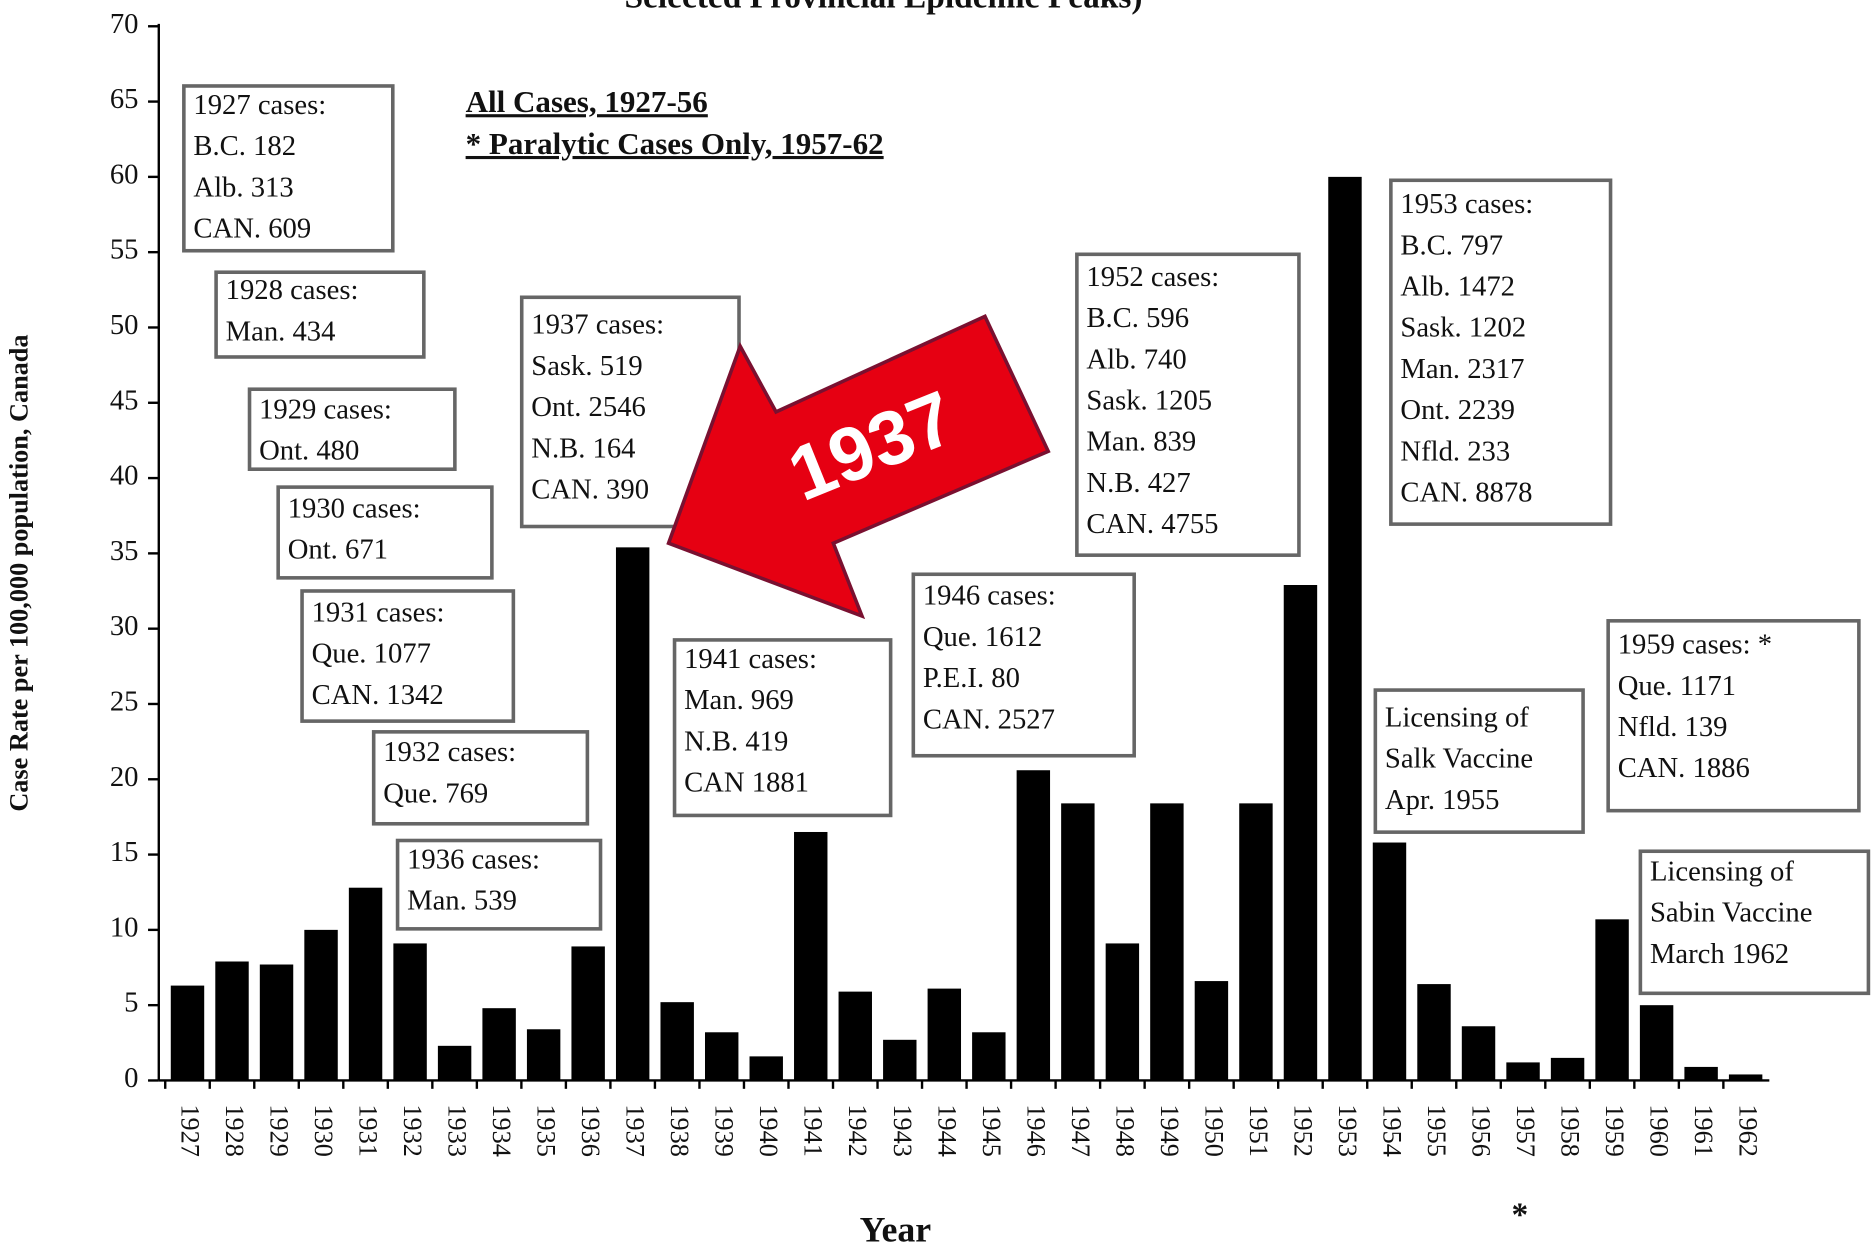 The height and width of the screenshot is (1253, 1872). What do you see at coordinates (1302, 1130) in the screenshot?
I see `x-tick-label: 1952` at bounding box center [1302, 1130].